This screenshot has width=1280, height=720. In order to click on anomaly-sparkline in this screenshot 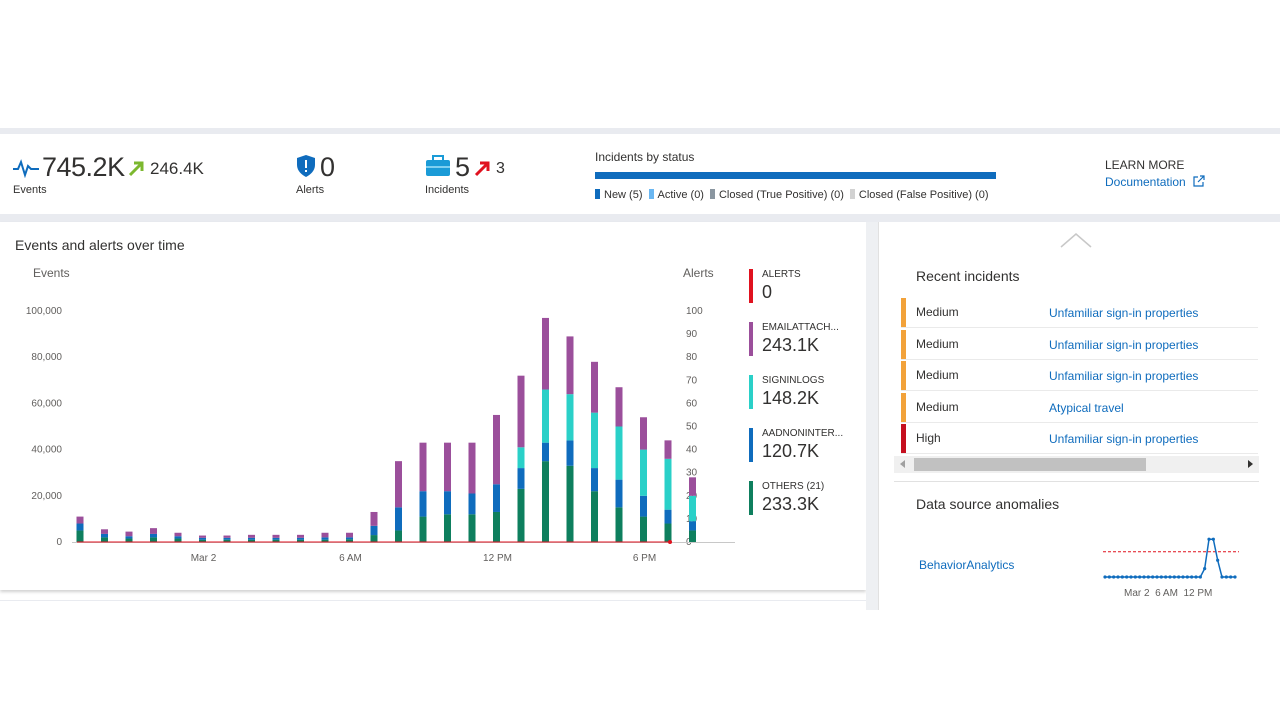, I will do `click(1171, 557)`.